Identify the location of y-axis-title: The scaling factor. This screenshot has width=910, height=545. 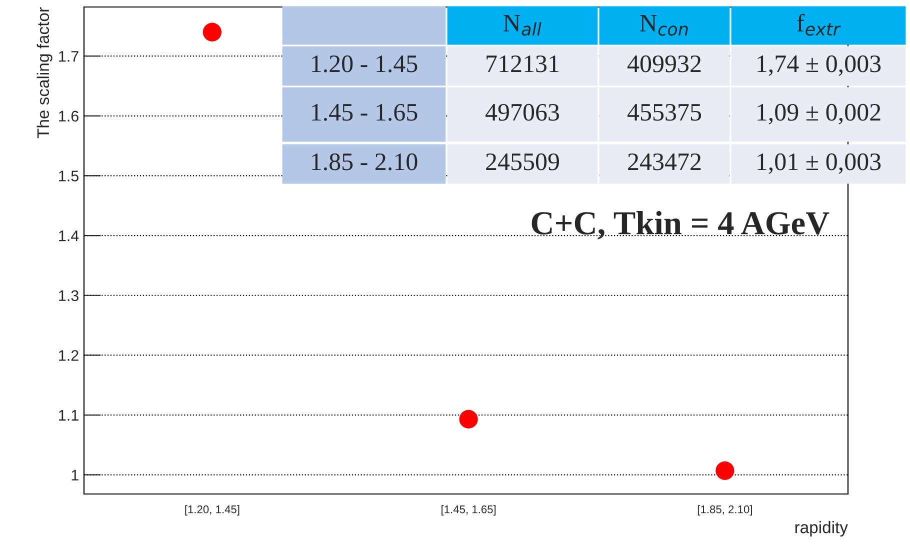
(44, 72).